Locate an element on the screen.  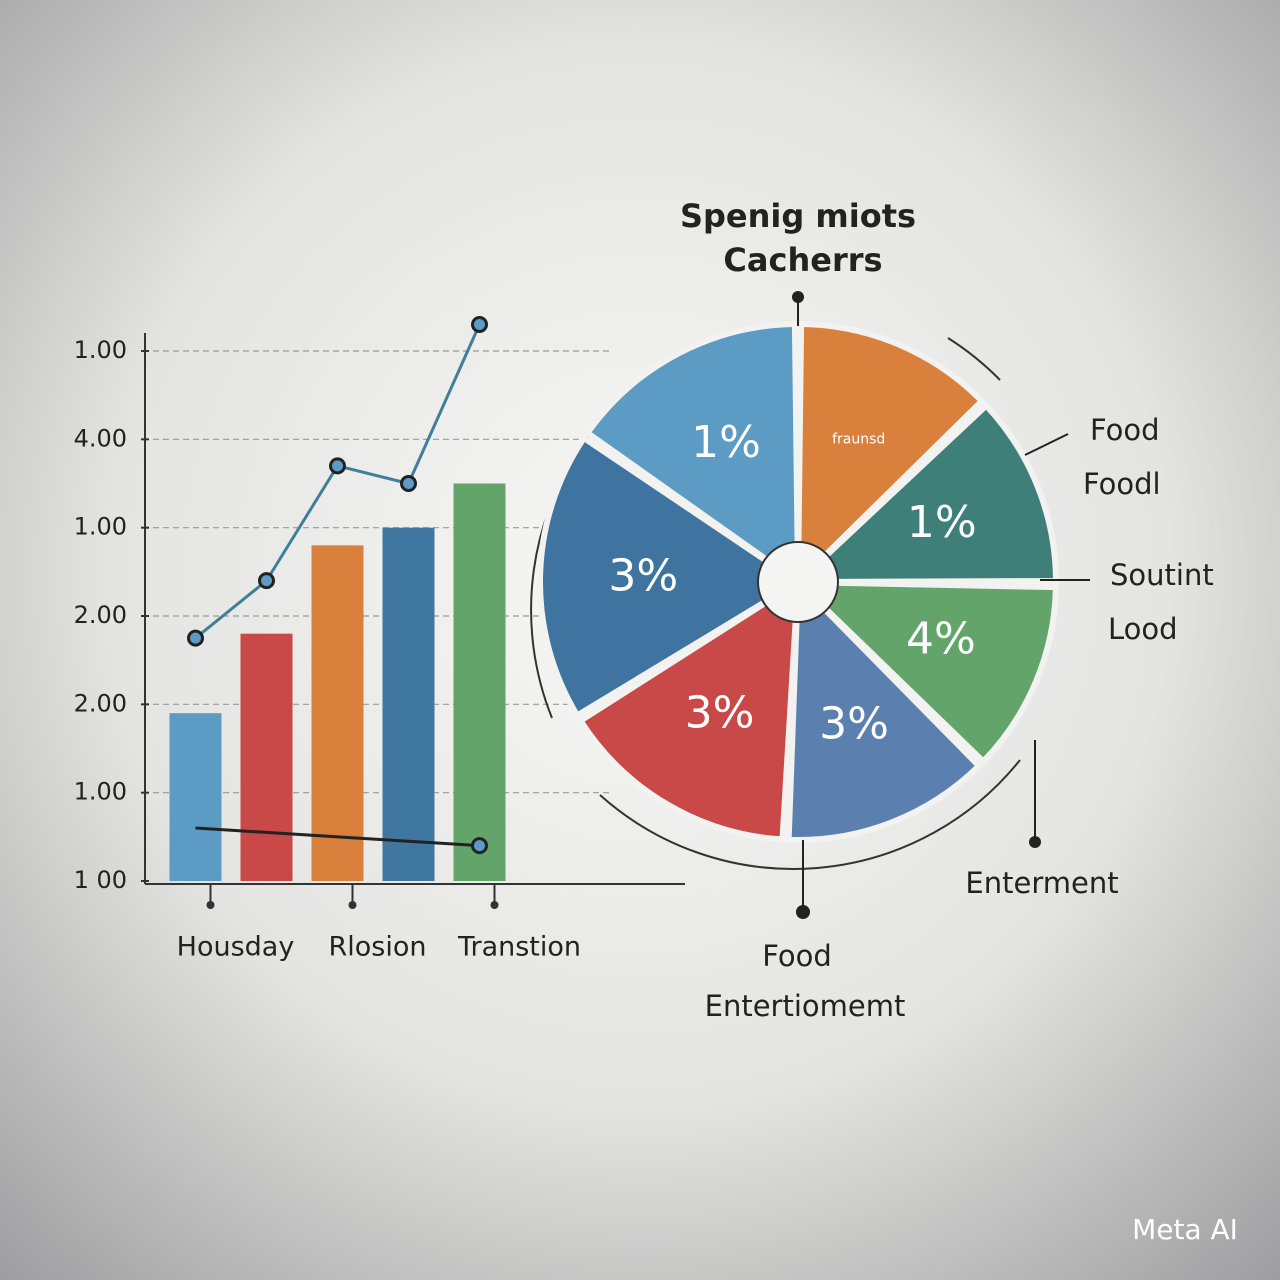
pointer is located at coordinates (1046, 444).